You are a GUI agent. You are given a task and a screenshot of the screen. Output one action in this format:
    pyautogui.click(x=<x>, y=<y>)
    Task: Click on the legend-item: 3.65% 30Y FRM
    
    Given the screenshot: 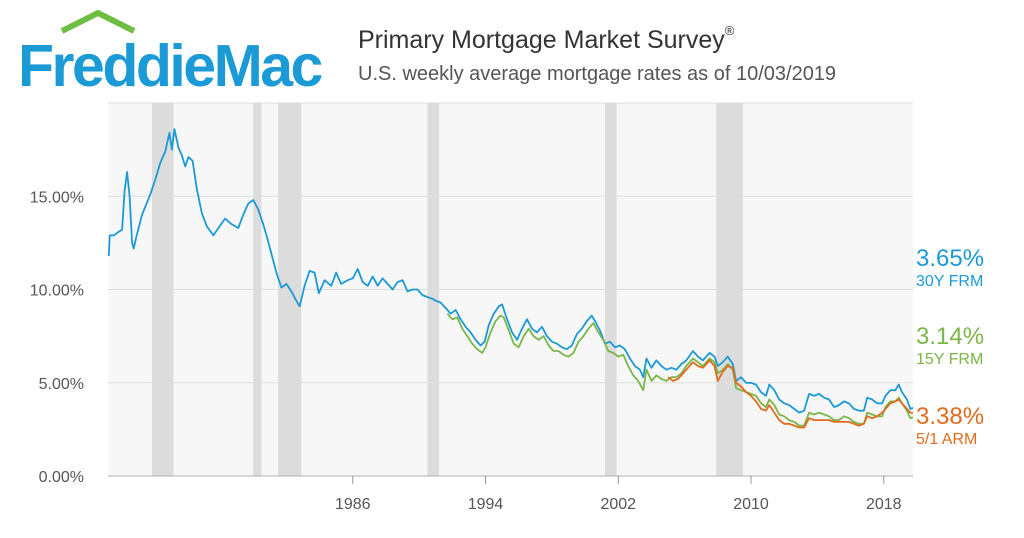 What is the action you would take?
    pyautogui.click(x=966, y=269)
    